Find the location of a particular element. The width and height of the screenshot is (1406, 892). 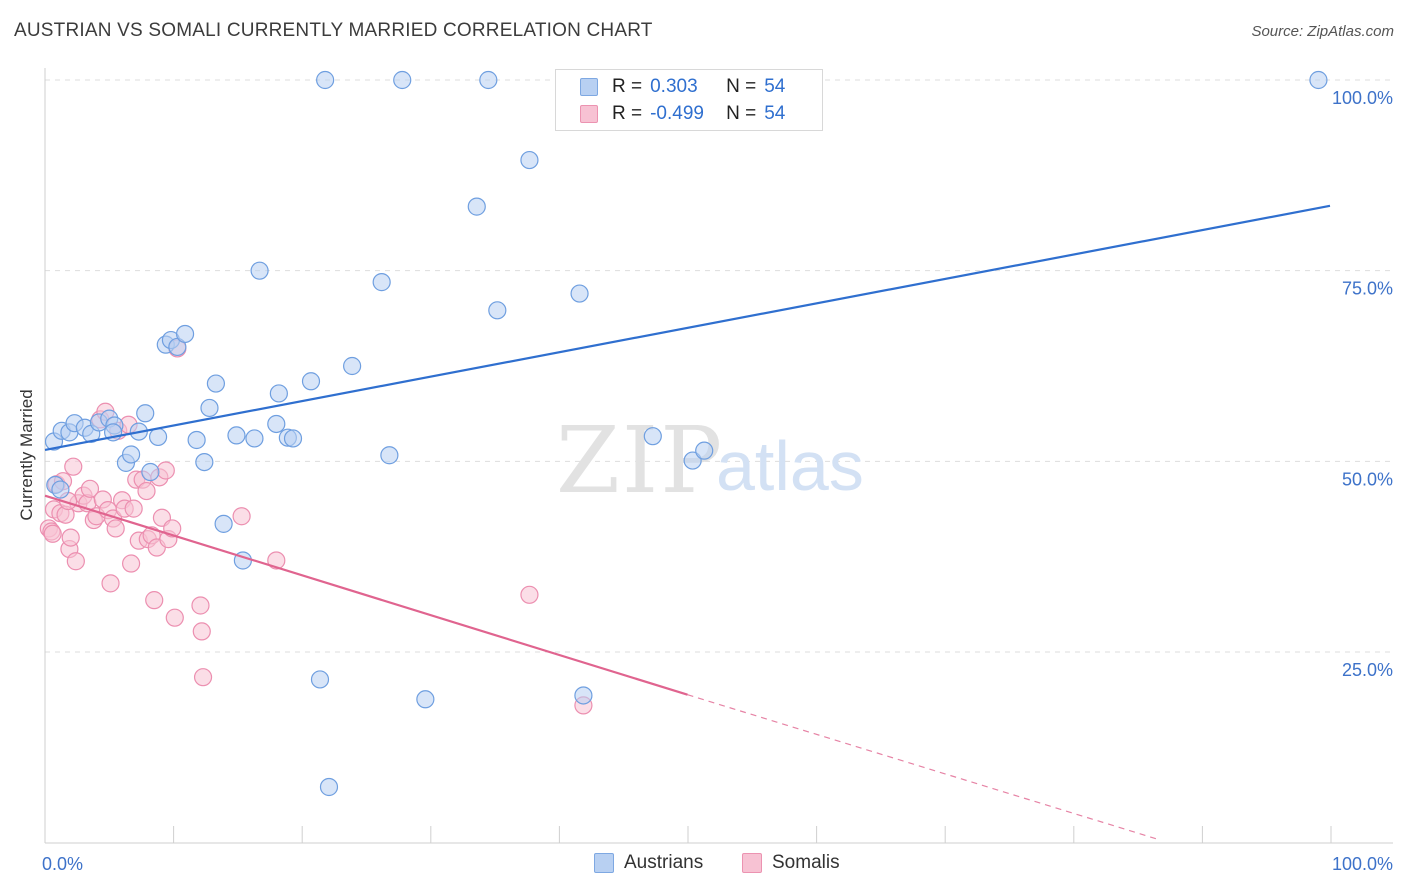

legend-r-value-somalis: -0.499 is located at coordinates (677, 113).